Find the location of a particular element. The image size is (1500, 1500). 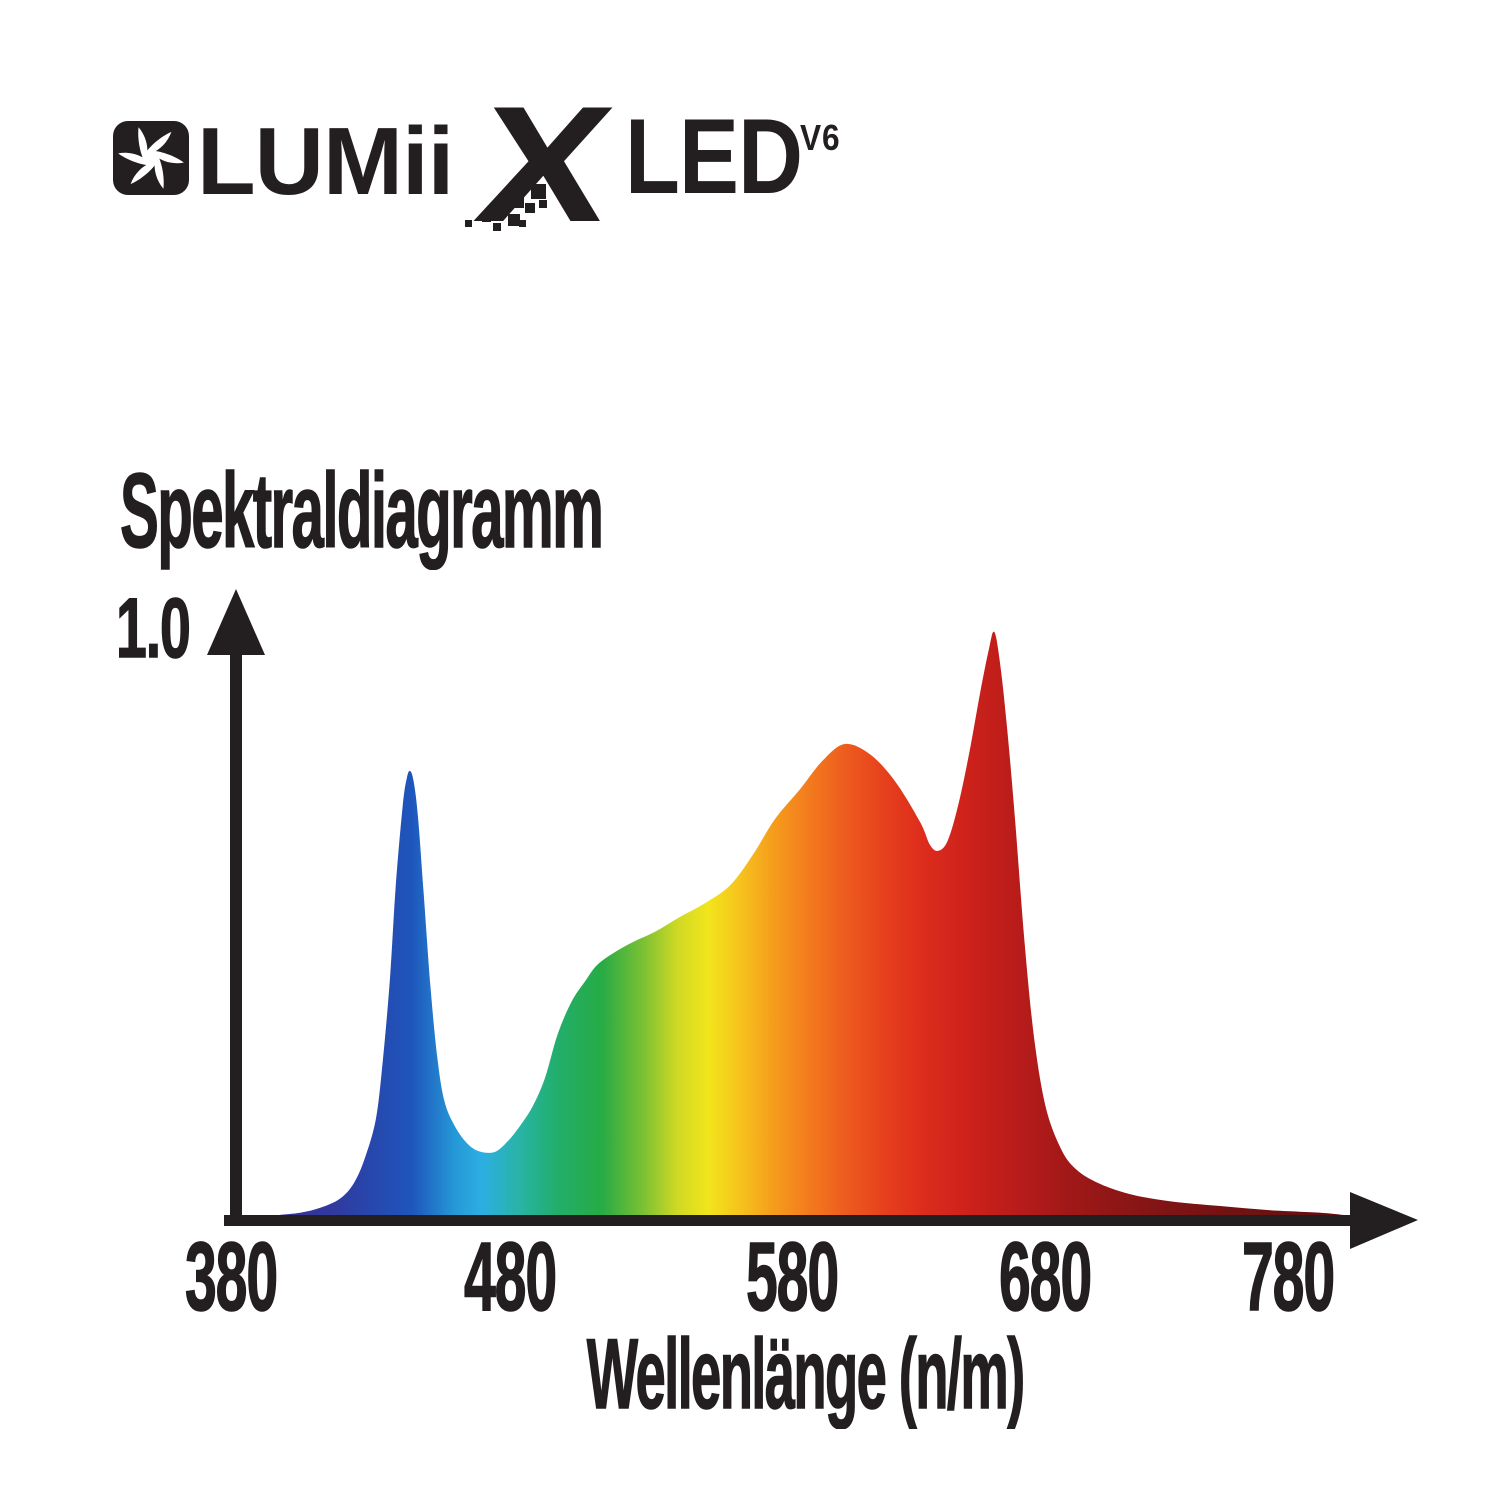

x-axis-arrow-icon is located at coordinates (1384, 1220).